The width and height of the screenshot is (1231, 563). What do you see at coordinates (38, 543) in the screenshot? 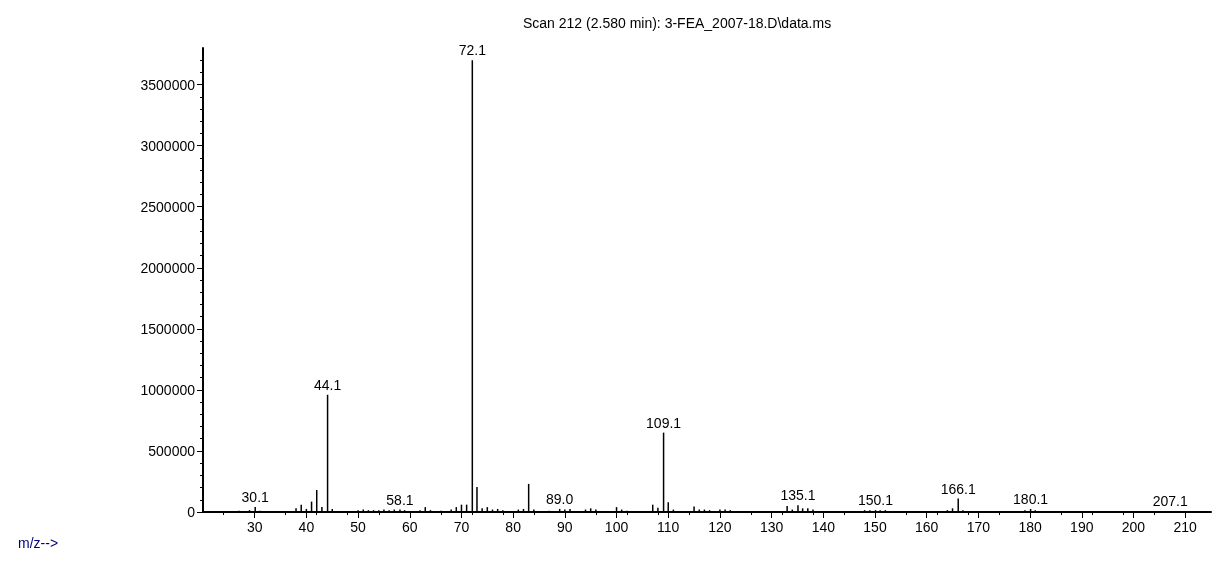
I see `text: m/z-->` at bounding box center [38, 543].